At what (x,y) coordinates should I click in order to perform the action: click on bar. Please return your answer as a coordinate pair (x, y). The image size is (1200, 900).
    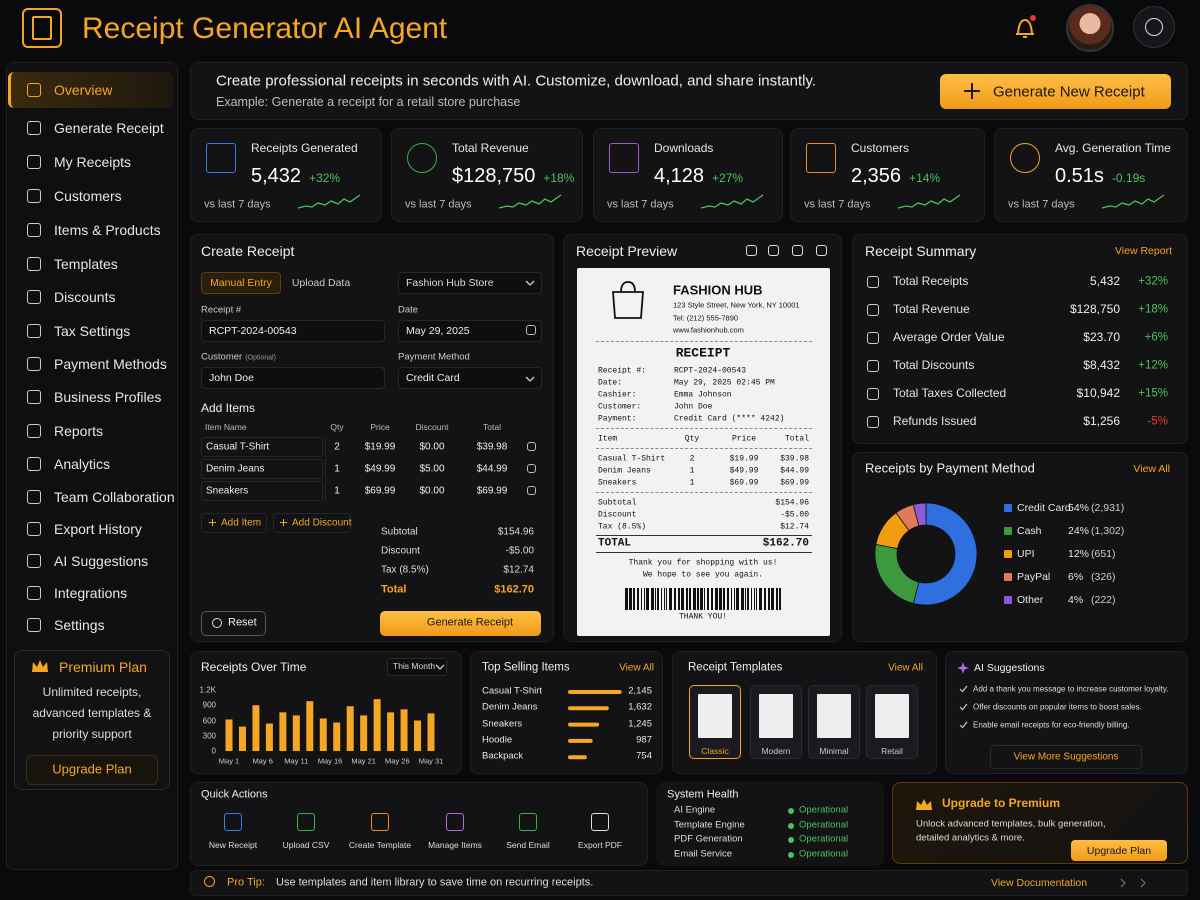
    Looking at the image, I should click on (296, 733).